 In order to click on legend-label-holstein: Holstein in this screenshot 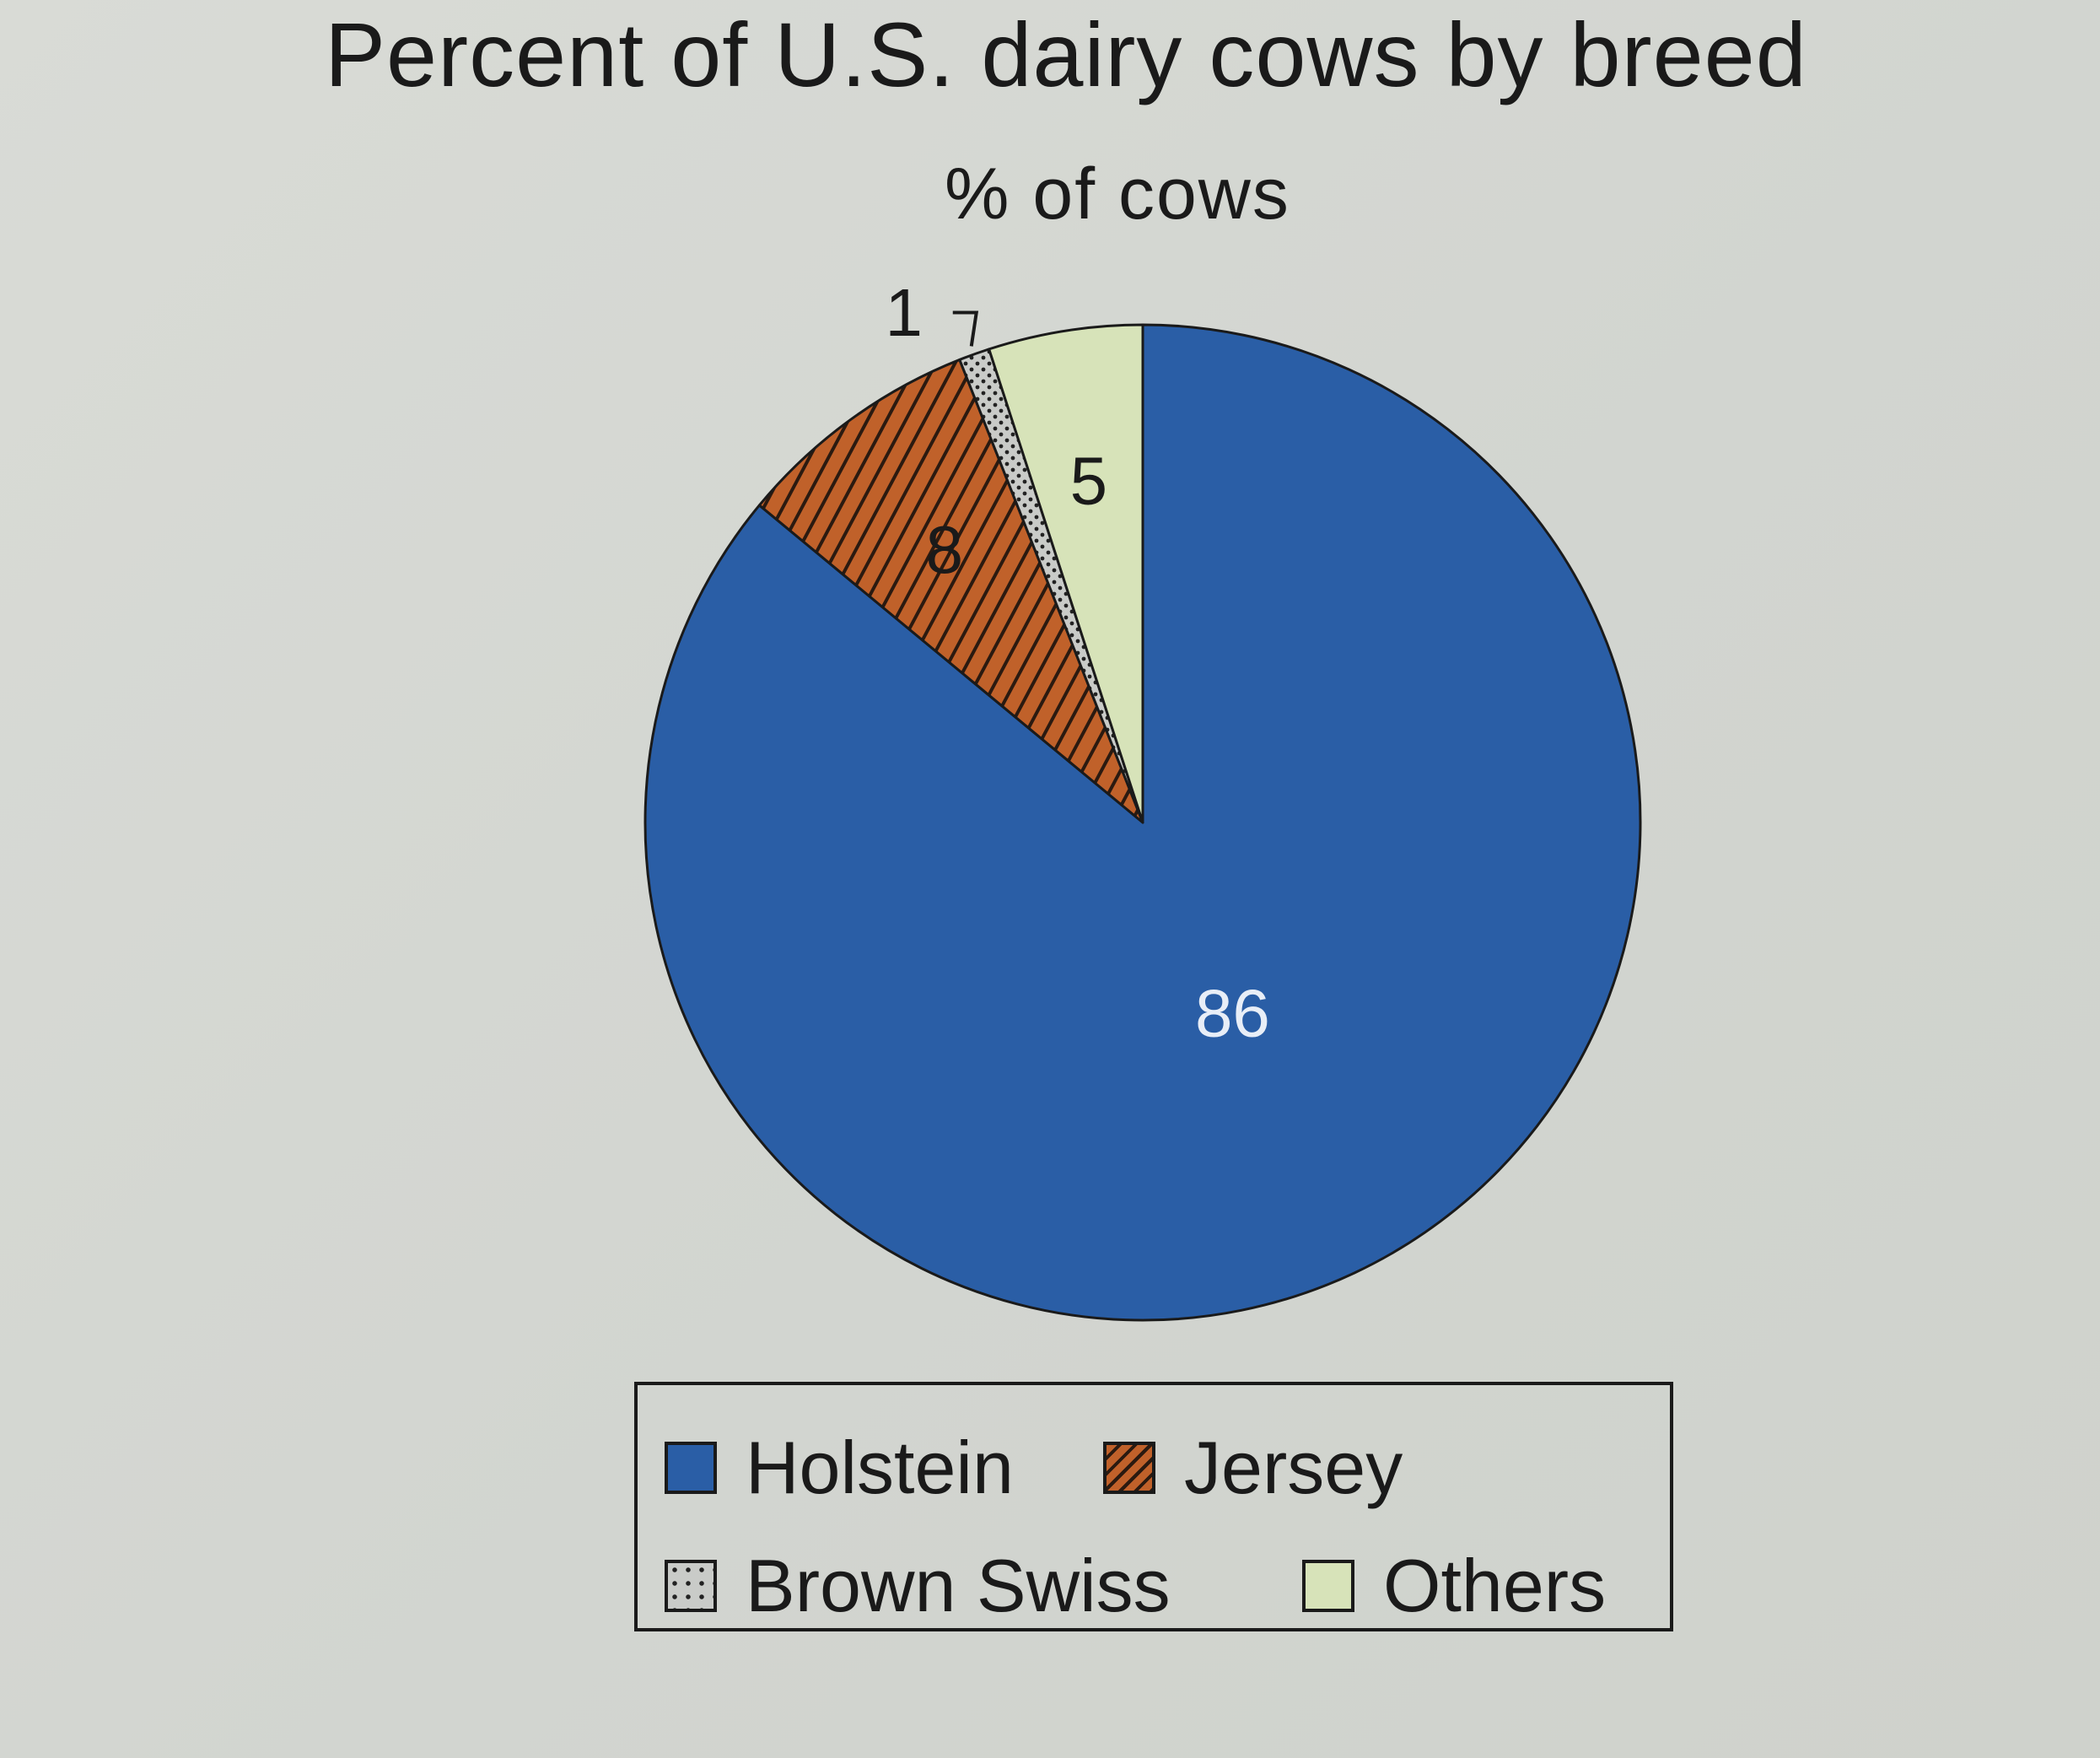, I will do `click(880, 1467)`.